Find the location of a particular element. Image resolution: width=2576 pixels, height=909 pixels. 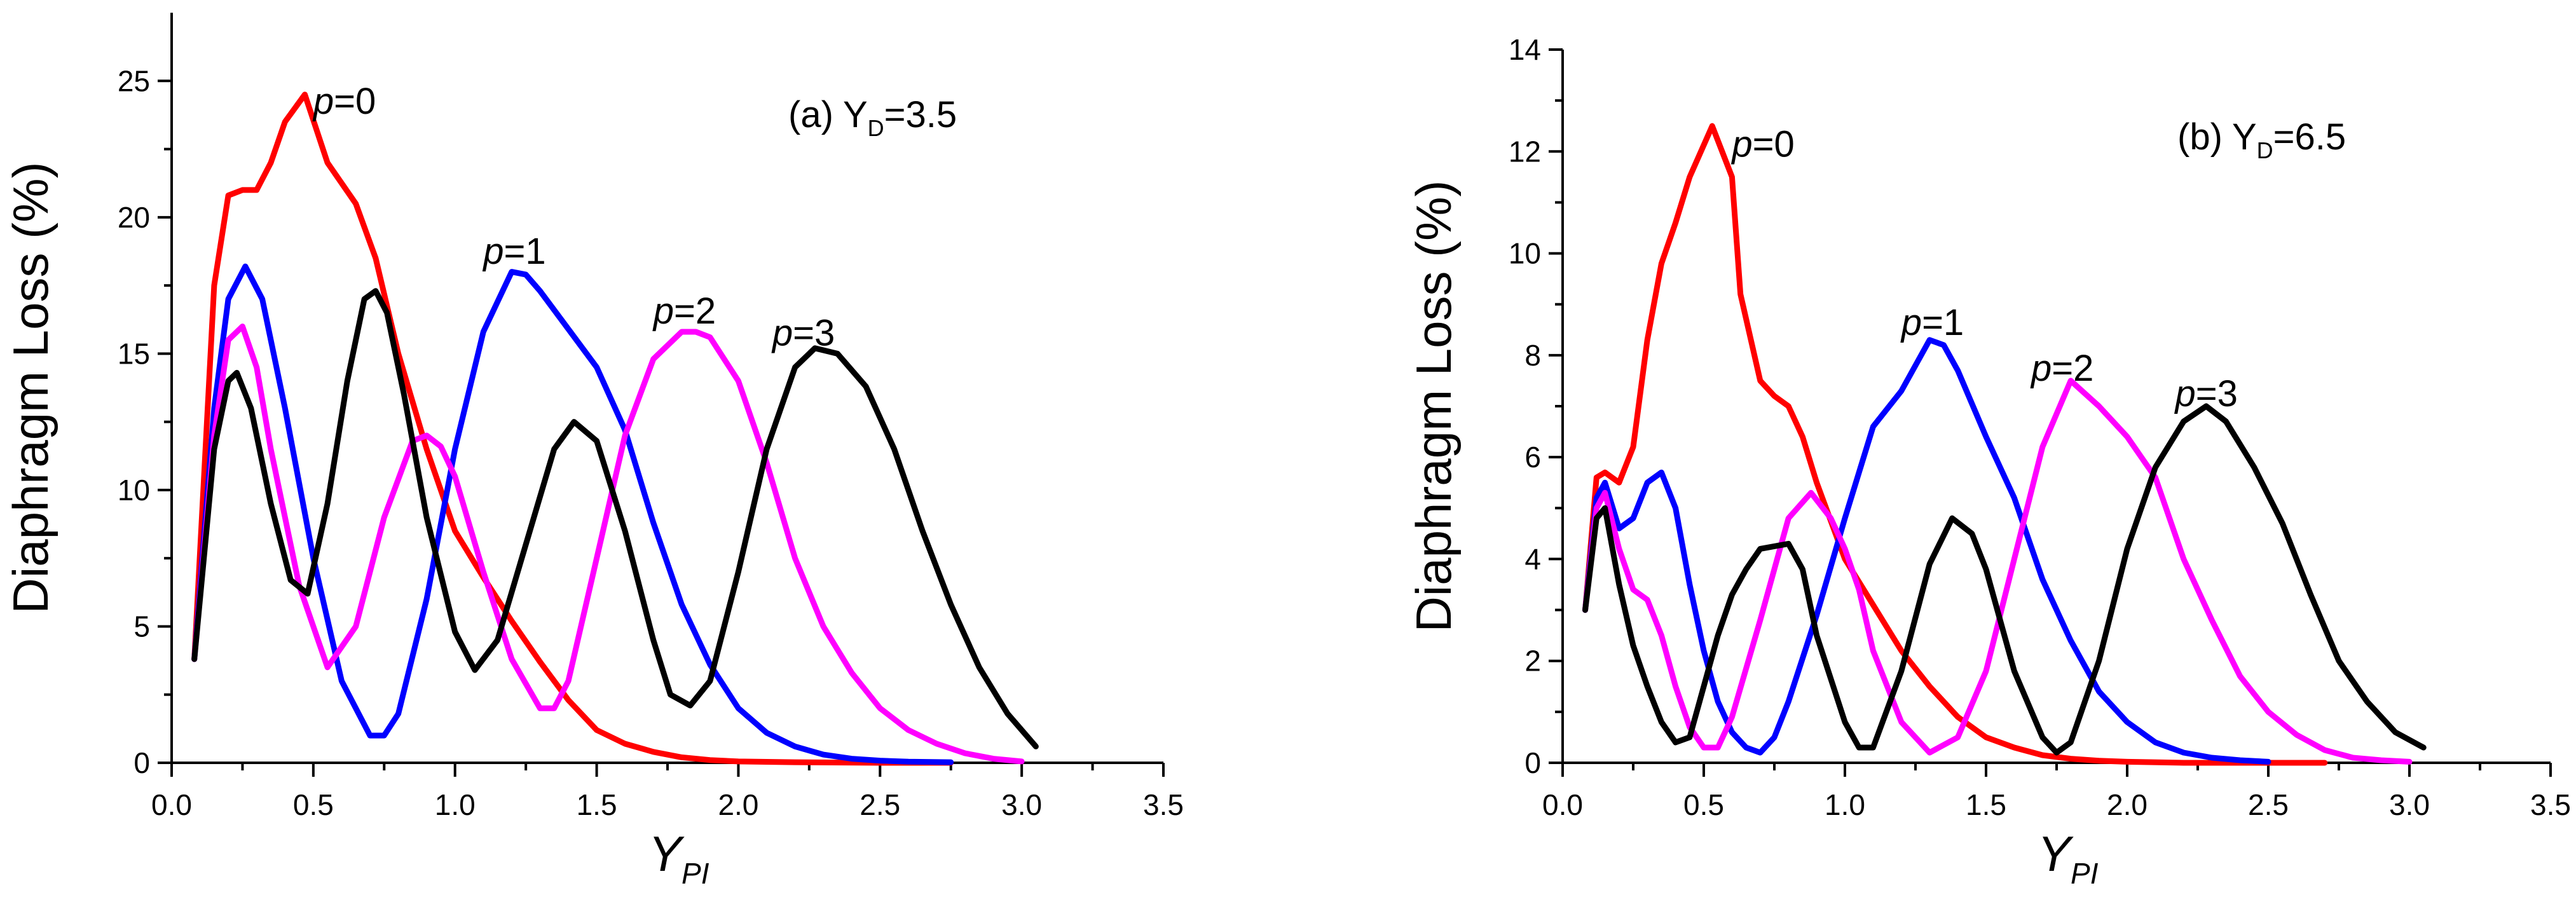

y-tick-label: 6 is located at coordinates (1532, 457).